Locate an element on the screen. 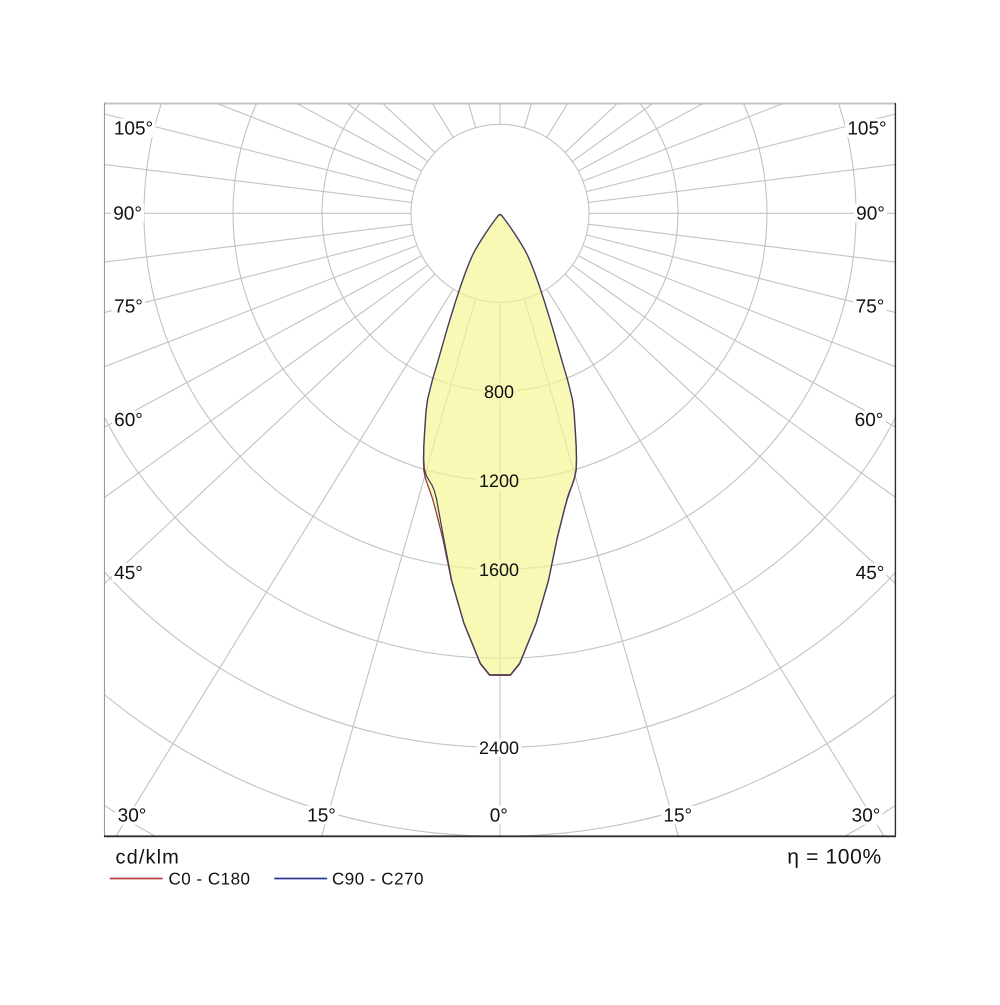 The height and width of the screenshot is (1005, 1000). svg-text: C90 - C270 is located at coordinates (378, 879).